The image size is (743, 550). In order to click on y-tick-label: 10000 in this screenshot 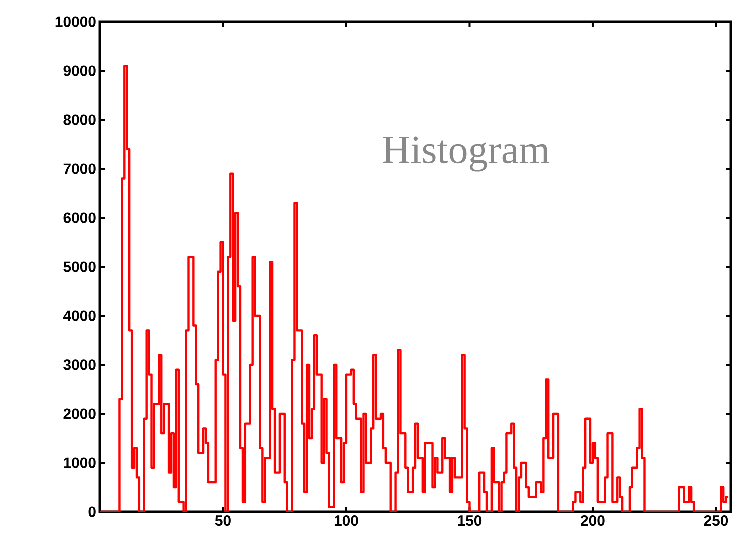, I will do `click(76, 22)`.